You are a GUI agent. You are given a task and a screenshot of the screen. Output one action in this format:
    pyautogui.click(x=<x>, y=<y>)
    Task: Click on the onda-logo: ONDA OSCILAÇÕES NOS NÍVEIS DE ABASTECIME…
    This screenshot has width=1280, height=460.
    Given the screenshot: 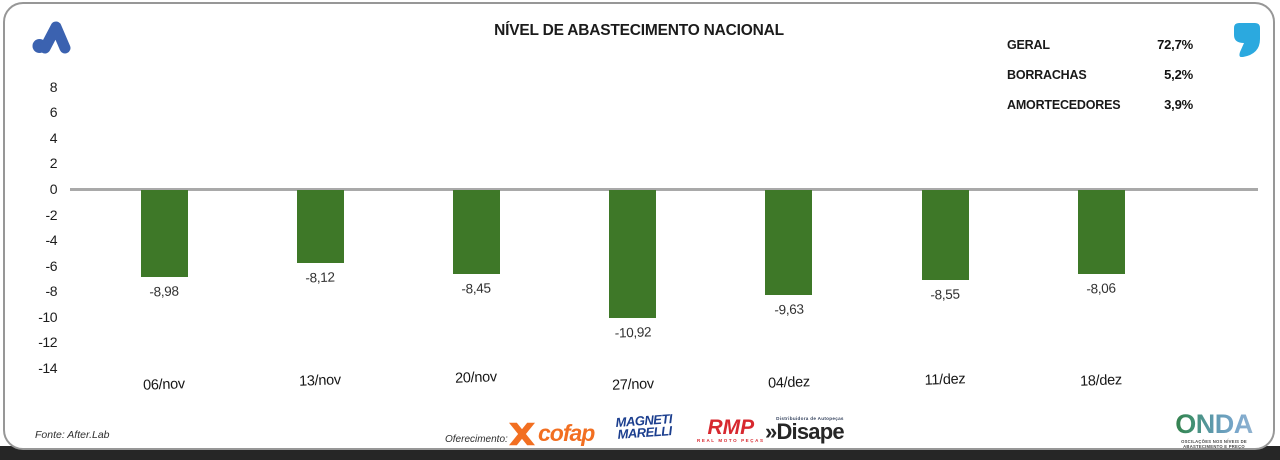 What is the action you would take?
    pyautogui.click(x=1214, y=430)
    